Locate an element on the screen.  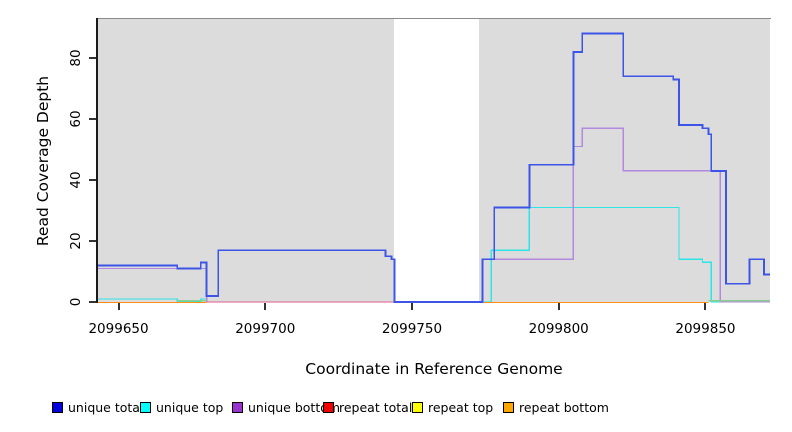
x-axis-tick-label: 2099700 is located at coordinates (265, 329).